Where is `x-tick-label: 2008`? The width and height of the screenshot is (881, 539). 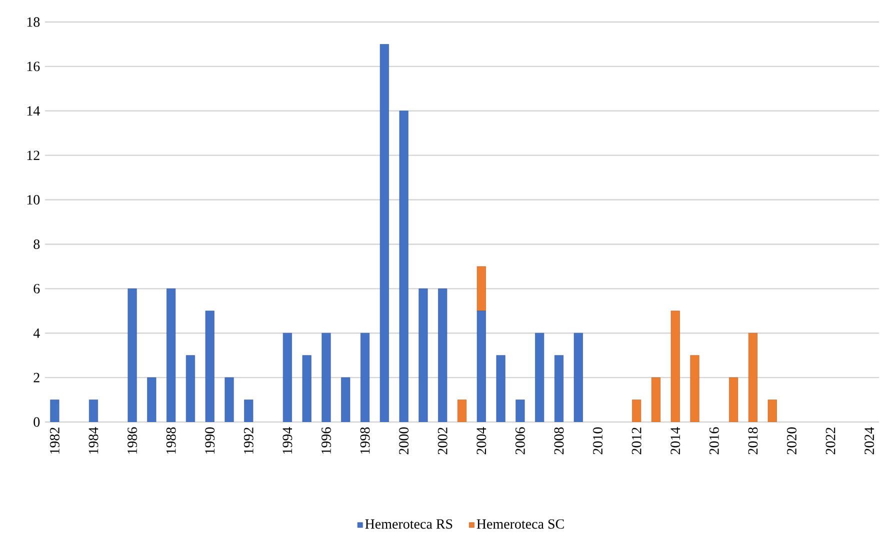
x-tick-label: 2008 is located at coordinates (559, 440).